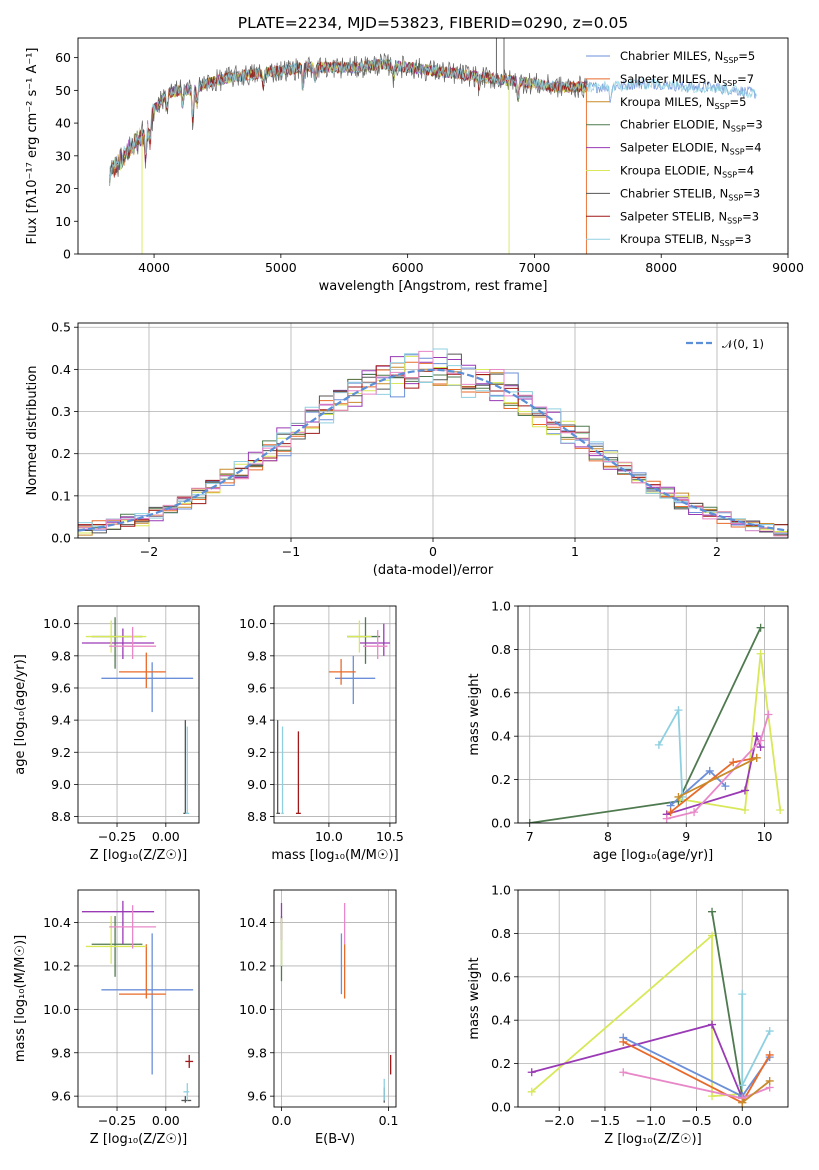 This screenshot has height=1170, width=819. I want to click on y-tick-label: 0.8, so click(501, 933).